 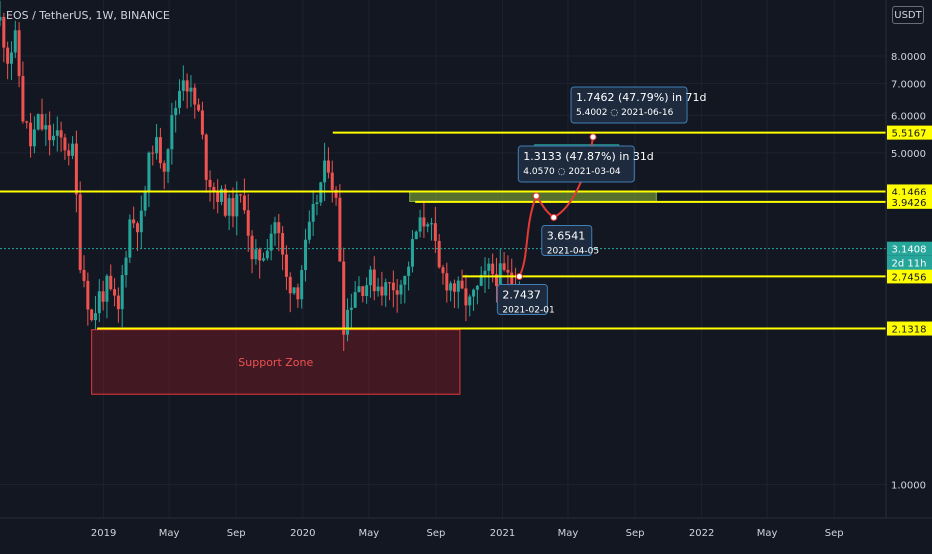 What do you see at coordinates (556, 206) in the screenshot?
I see `projection-path` at bounding box center [556, 206].